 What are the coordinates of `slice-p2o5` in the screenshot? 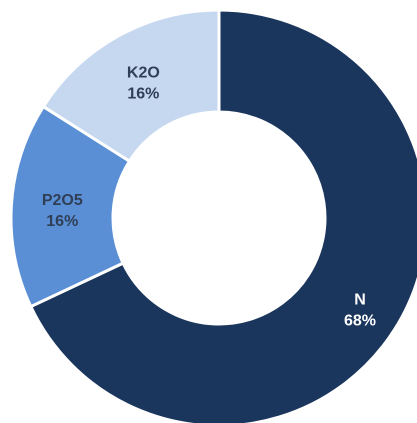 It's located at (70, 207).